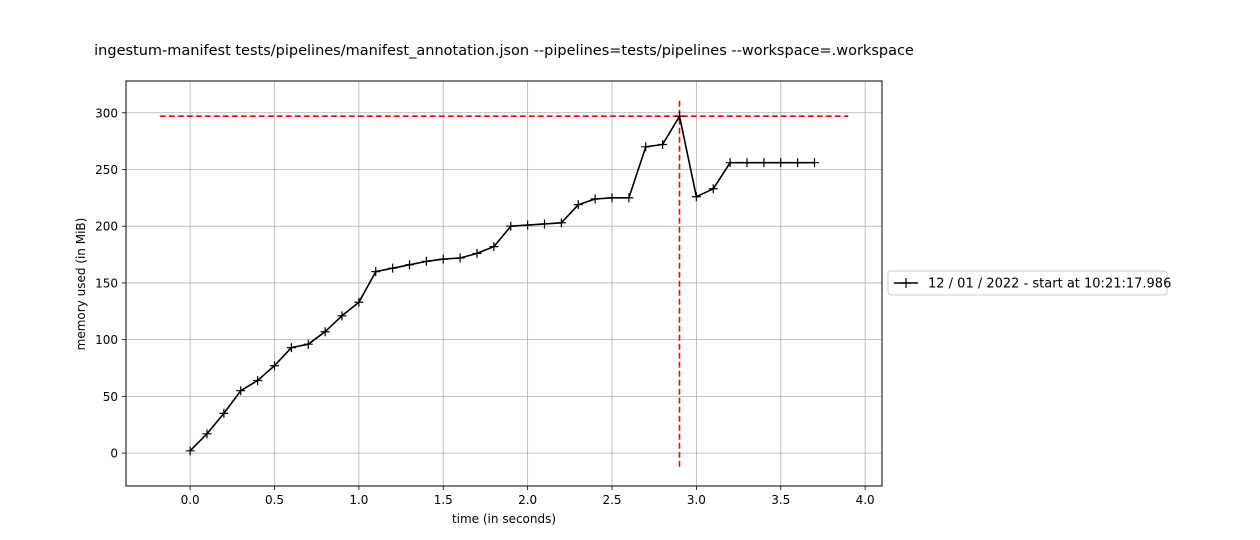  What do you see at coordinates (696, 500) in the screenshot?
I see `x-tick-label: 3.0` at bounding box center [696, 500].